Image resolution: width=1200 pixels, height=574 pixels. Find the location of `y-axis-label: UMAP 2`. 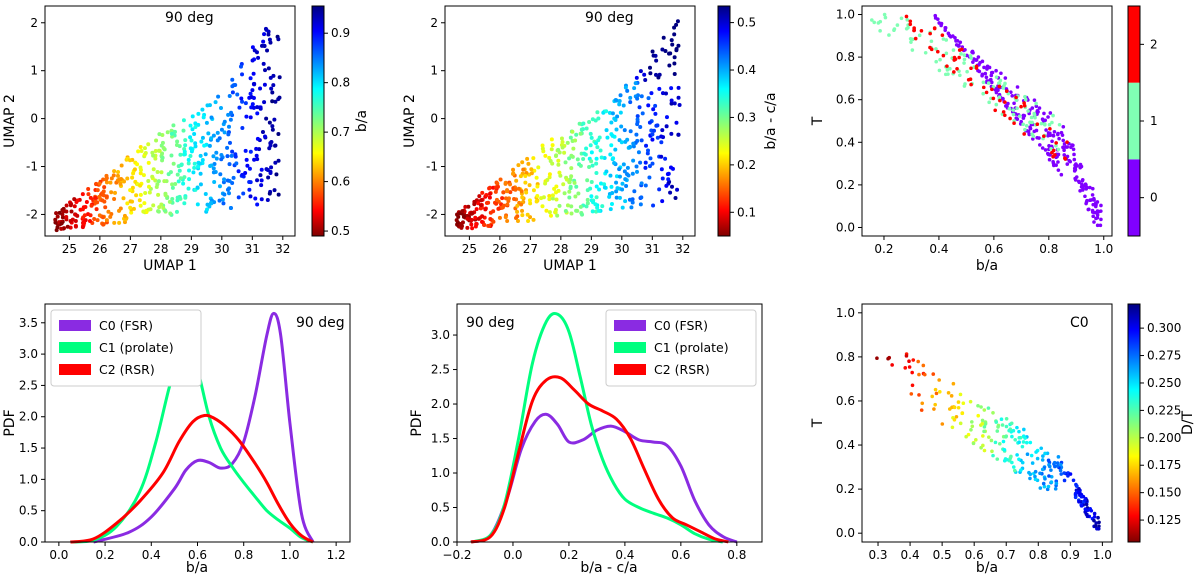

y-axis-label: UMAP 2 is located at coordinates (10, 121).